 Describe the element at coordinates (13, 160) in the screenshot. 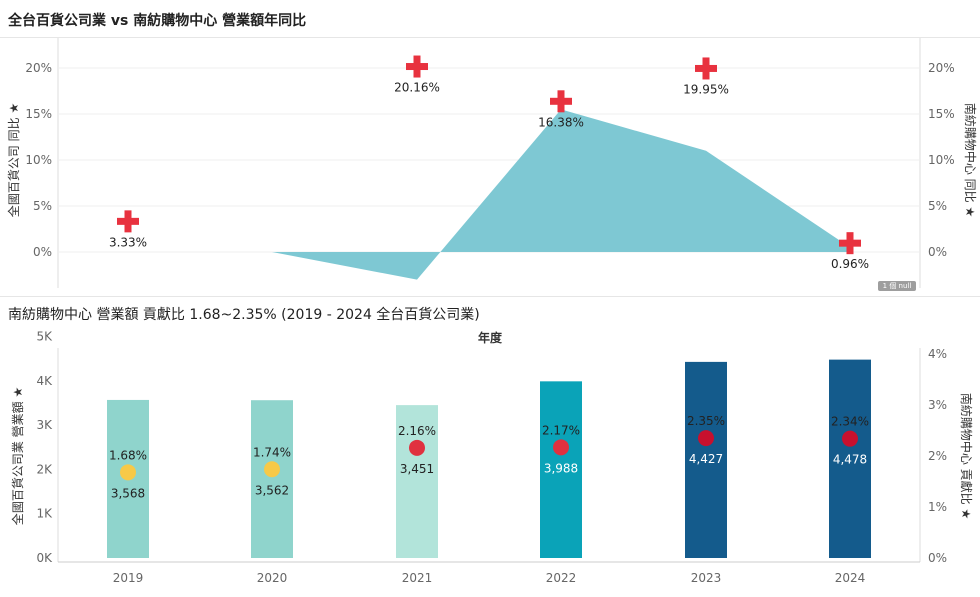

I see `left-axis-title: 全國百貨公司 同比 ★` at that location.